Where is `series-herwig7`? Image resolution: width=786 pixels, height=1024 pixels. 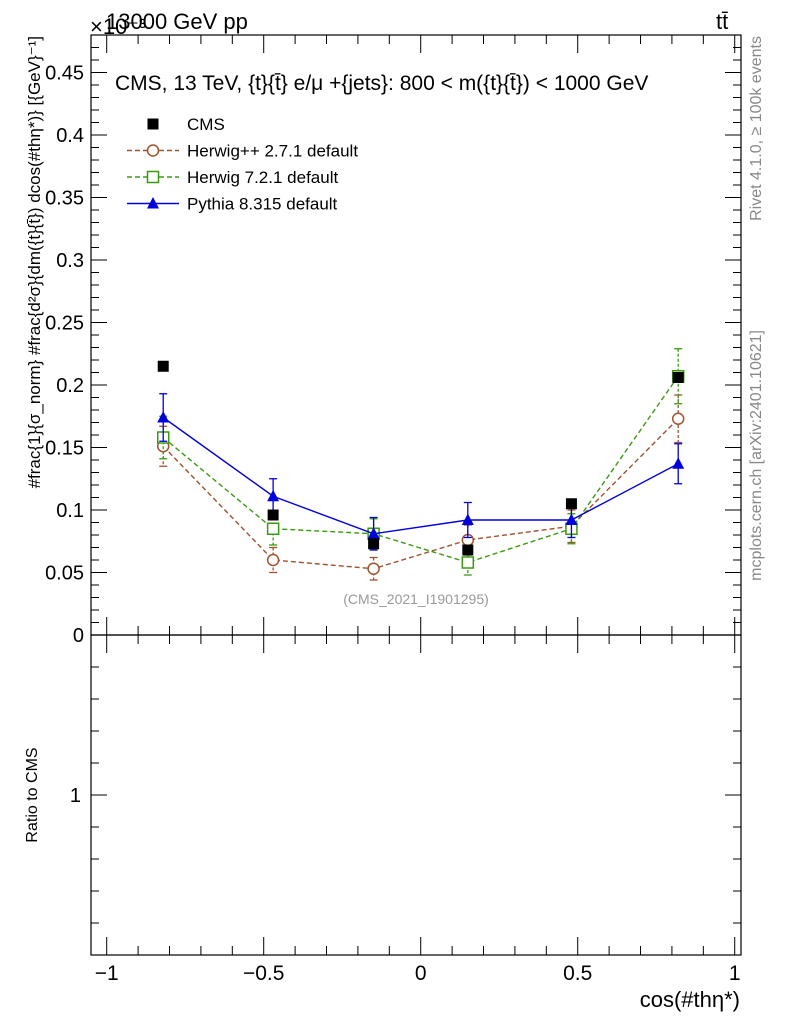 series-herwig7 is located at coordinates (420, 462).